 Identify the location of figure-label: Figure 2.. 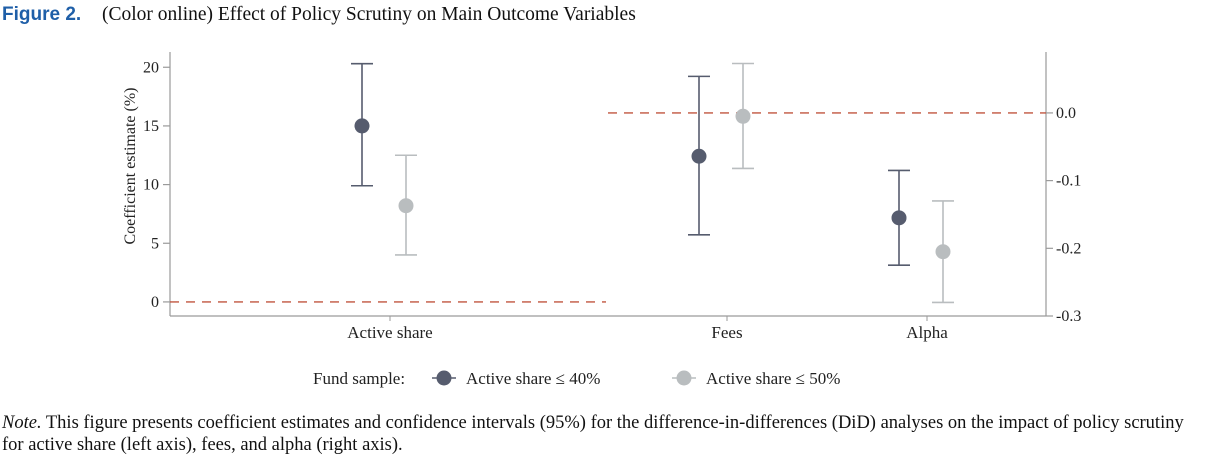
(41, 14).